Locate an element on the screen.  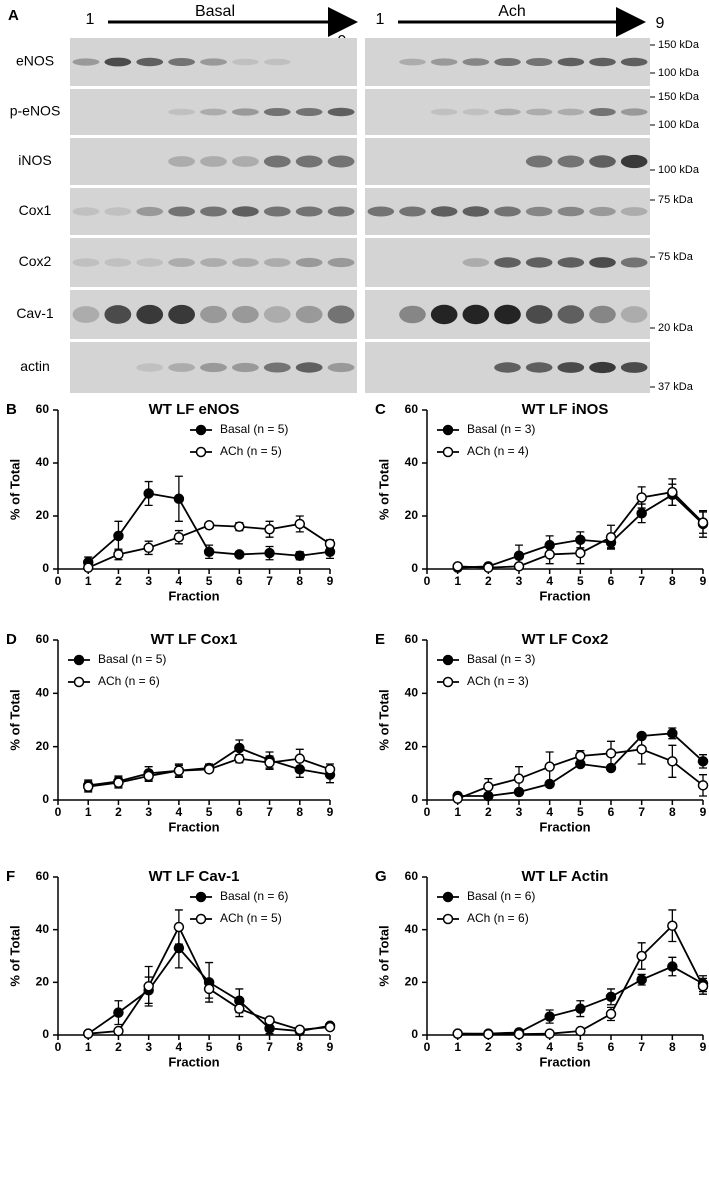
x-tick-label: 7 is located at coordinates (641, 1047).